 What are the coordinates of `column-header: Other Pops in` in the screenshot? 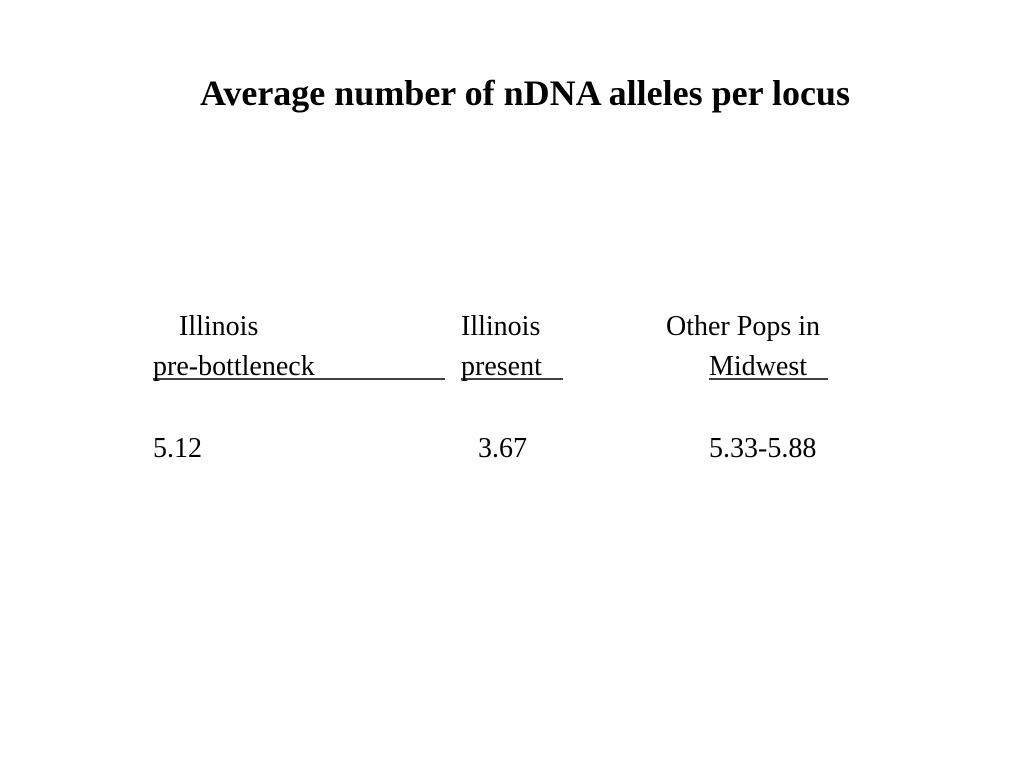 It's located at (743, 326).